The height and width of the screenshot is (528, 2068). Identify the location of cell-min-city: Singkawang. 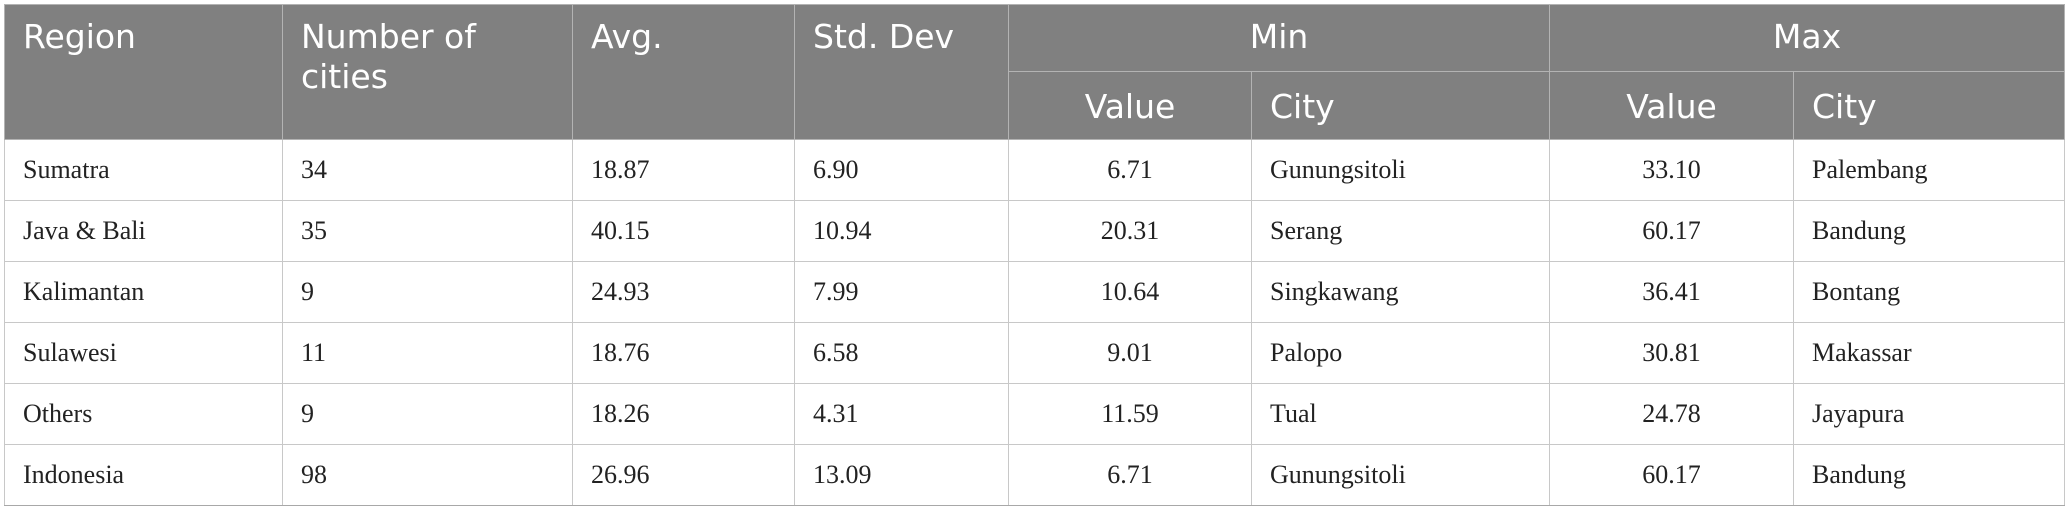
(1400, 292).